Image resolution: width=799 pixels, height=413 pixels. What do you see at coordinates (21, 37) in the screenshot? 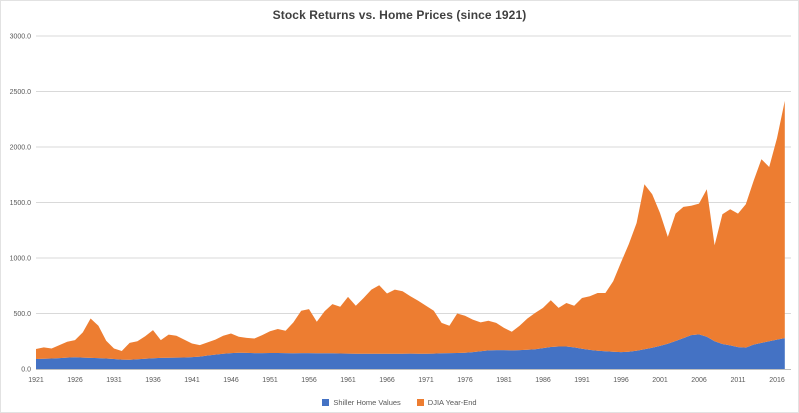
I see `y-tick-label: 3000.0` at bounding box center [21, 37].